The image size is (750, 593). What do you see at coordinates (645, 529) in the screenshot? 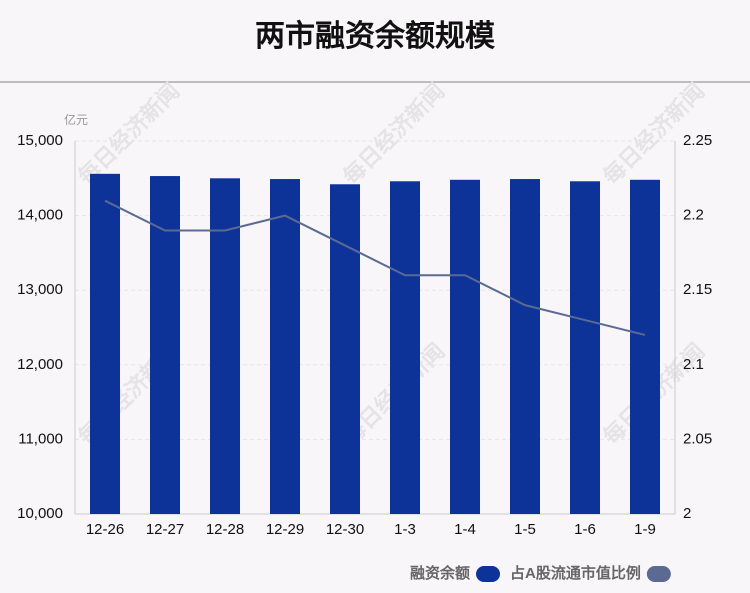
I see `x-tick-label: 1-9` at bounding box center [645, 529].